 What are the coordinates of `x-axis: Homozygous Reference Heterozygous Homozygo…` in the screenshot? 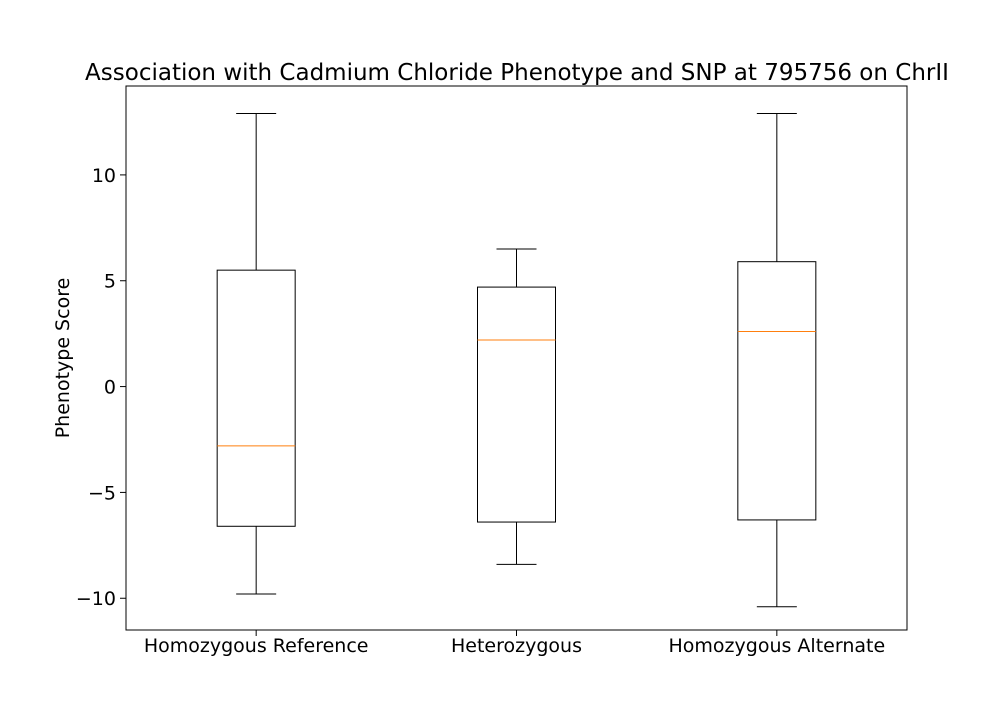 It's located at (514, 643).